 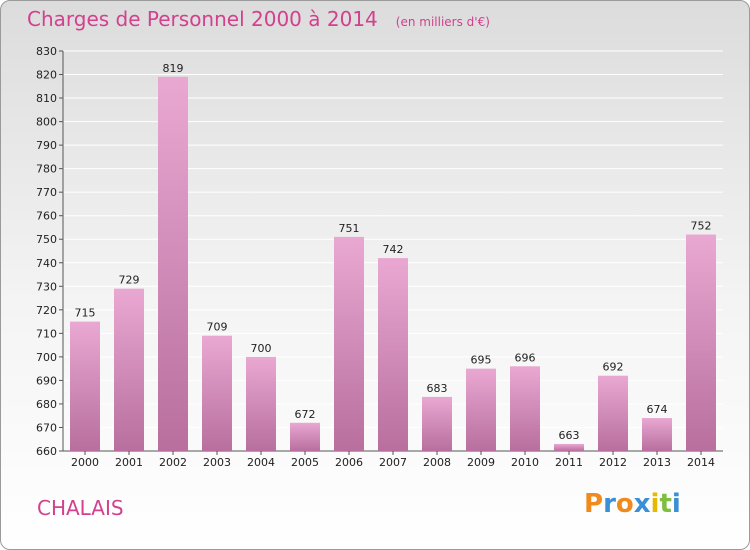 What do you see at coordinates (349, 462) in the screenshot?
I see `x-tick-label: 2006` at bounding box center [349, 462].